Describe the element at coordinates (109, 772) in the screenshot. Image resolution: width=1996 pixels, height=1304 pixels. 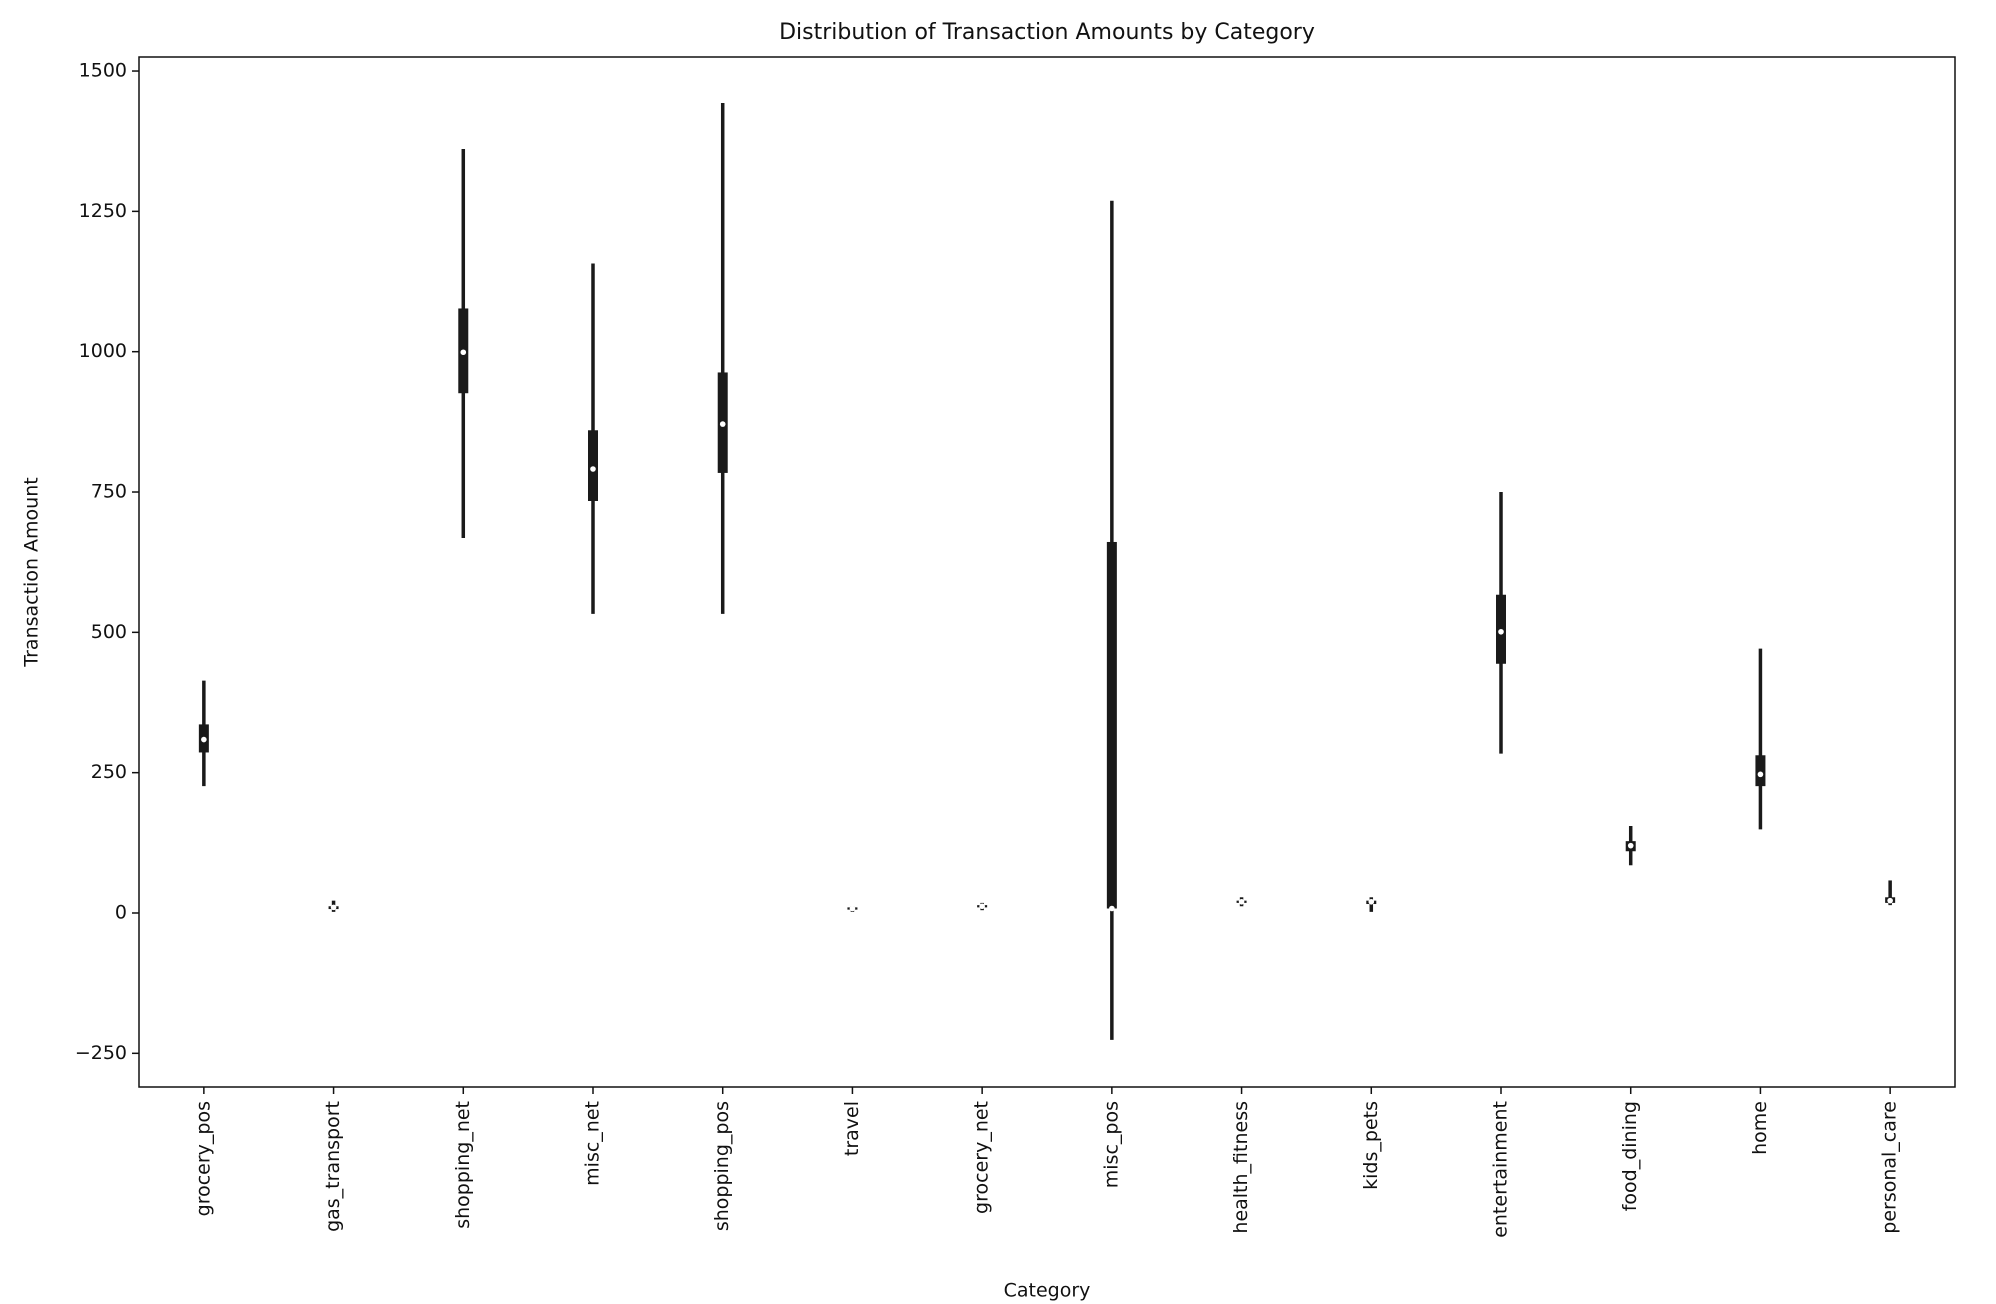
I see `y-tick-label: 250` at that location.